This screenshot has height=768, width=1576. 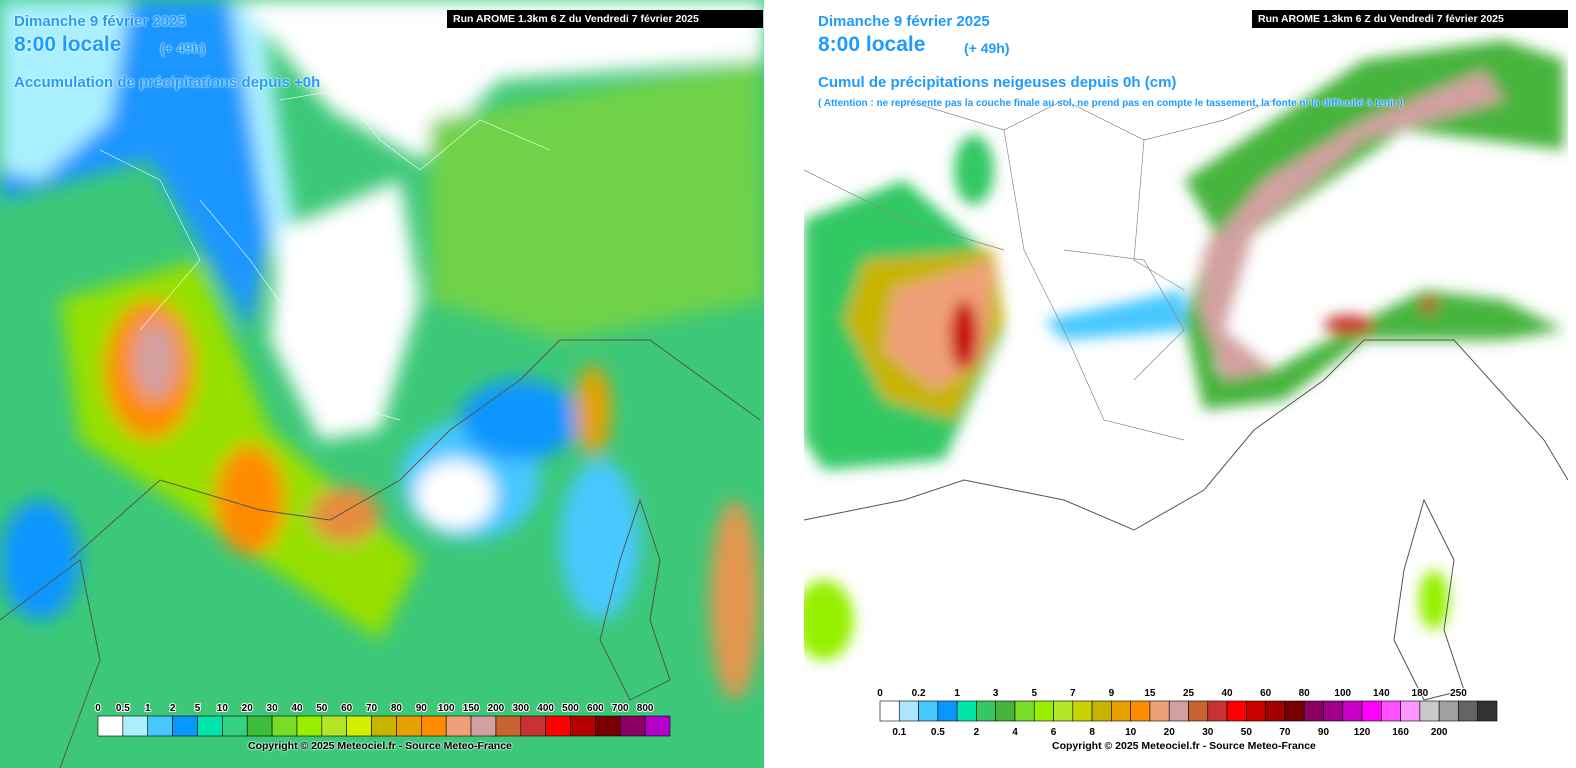 I want to click on legend-label: 0.1, so click(x=899, y=732).